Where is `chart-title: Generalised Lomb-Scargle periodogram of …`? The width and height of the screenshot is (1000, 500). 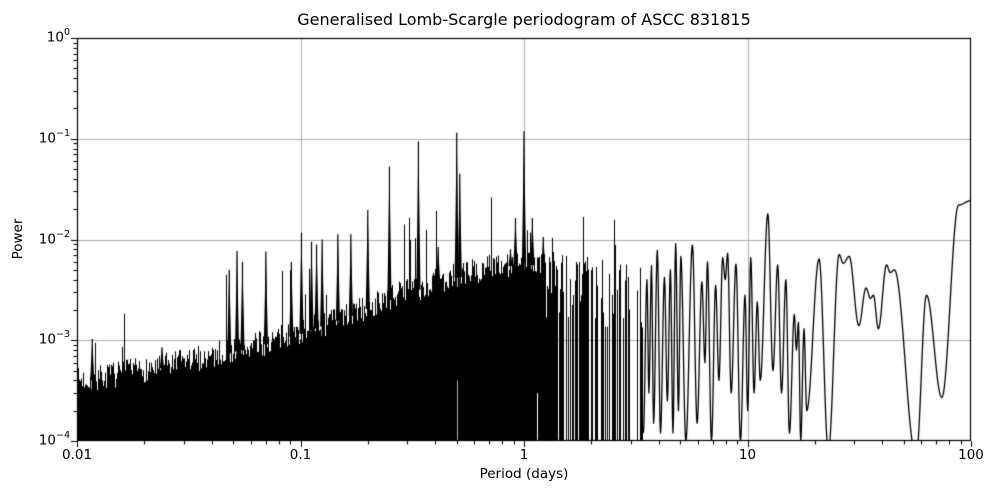 chart-title: Generalised Lomb-Scargle periodogram of … is located at coordinates (524, 19).